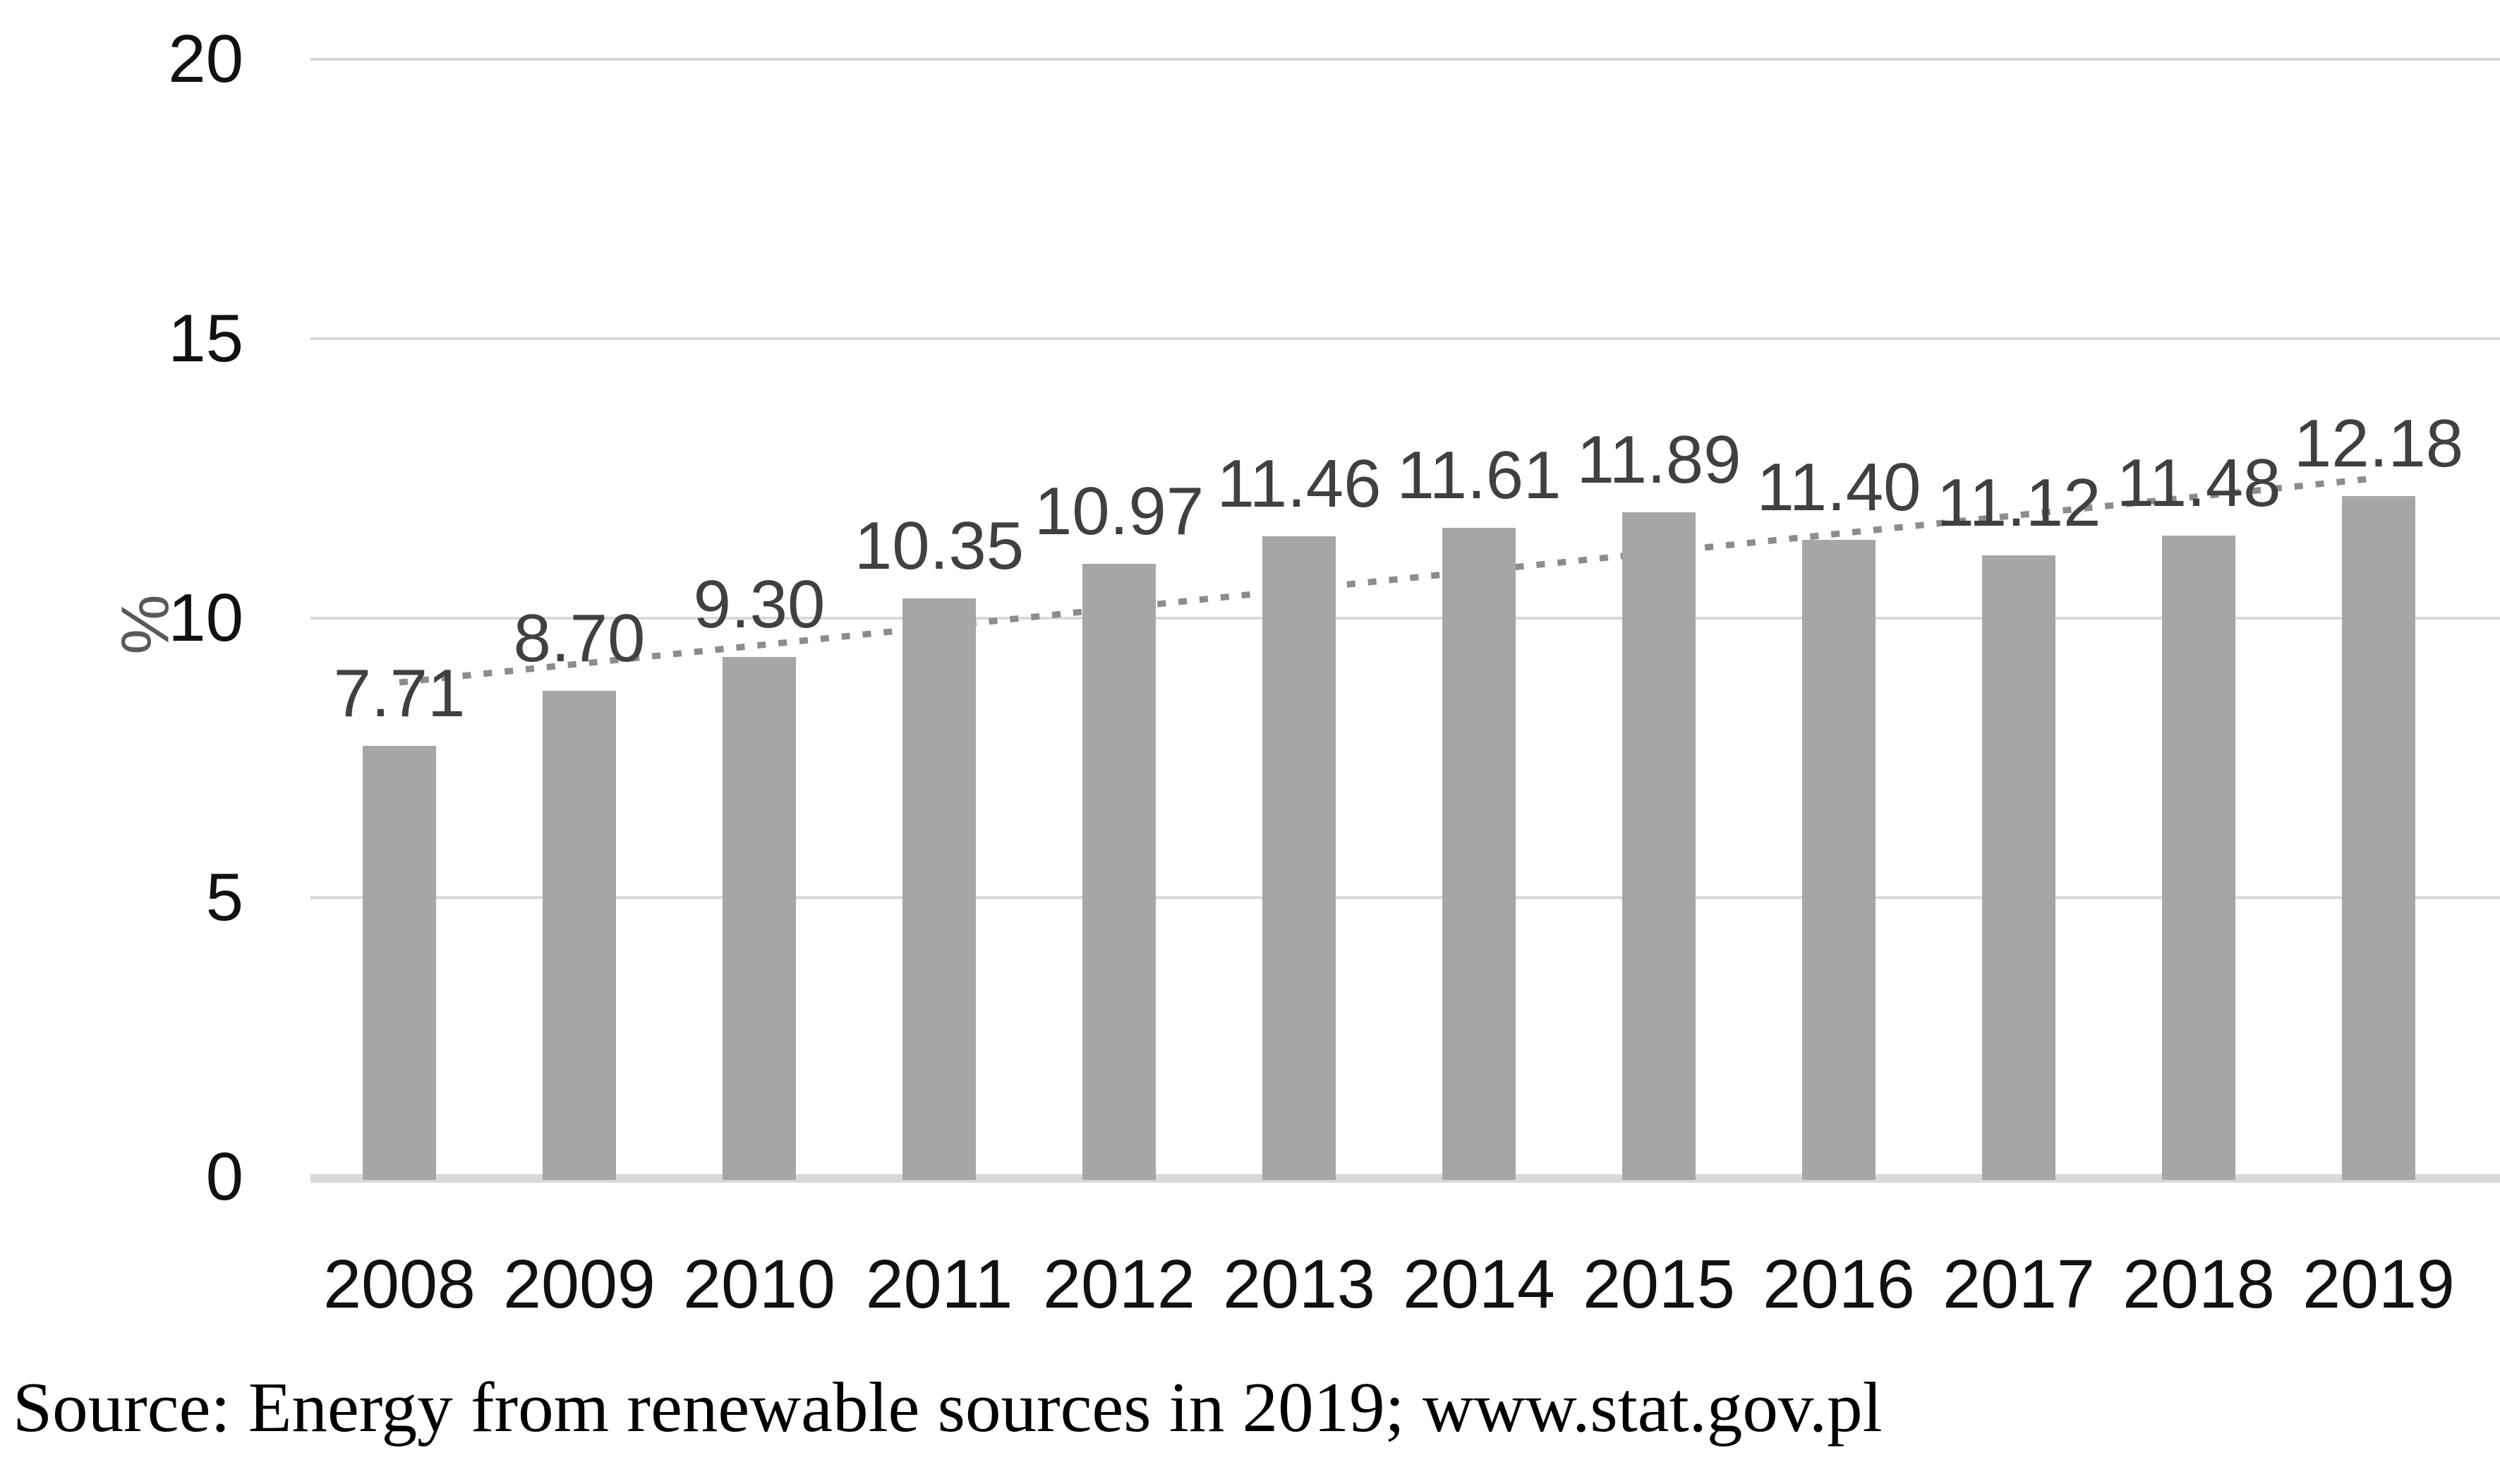 This screenshot has height=1484, width=2500. I want to click on bar-2009, so click(579, 935).